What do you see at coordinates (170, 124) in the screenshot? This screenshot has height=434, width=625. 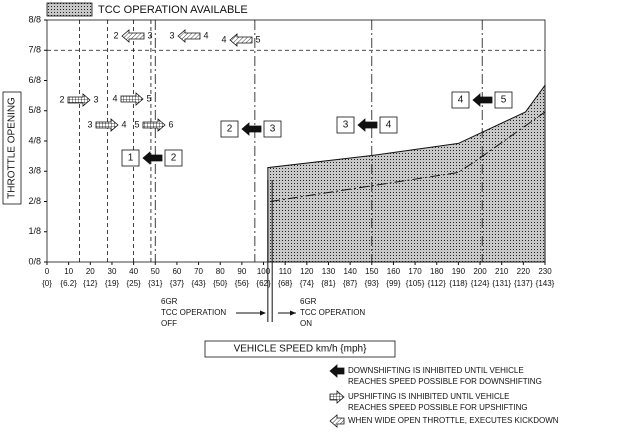 I see `shift-gear: 6` at bounding box center [170, 124].